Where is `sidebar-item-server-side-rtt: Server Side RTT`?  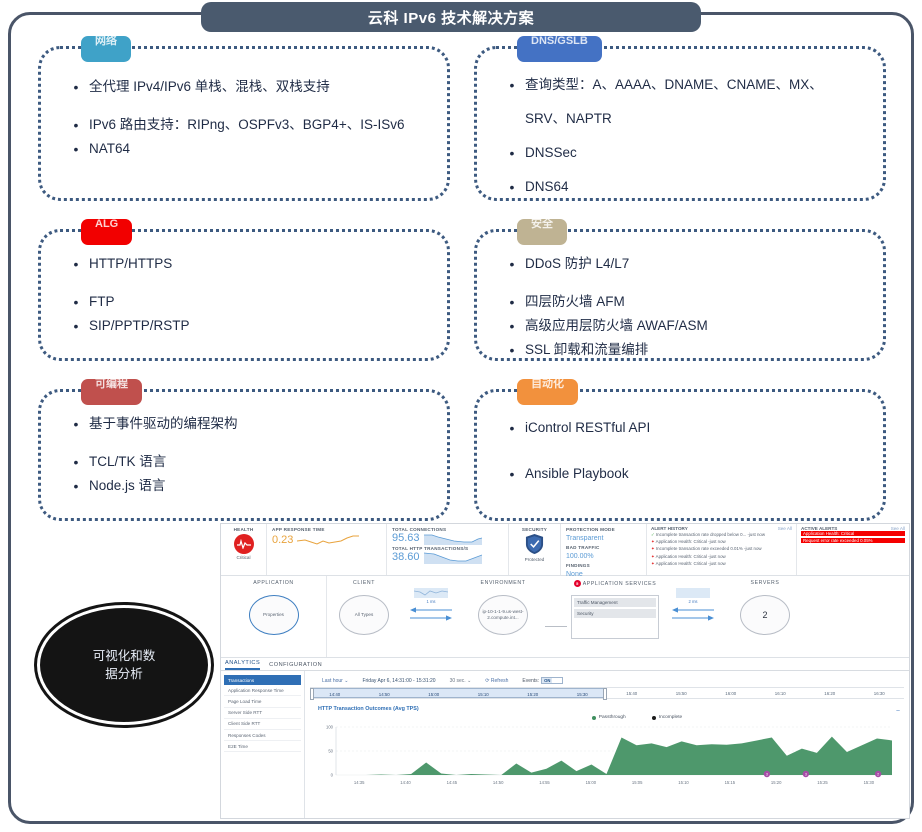 sidebar-item-server-side-rtt: Server Side RTT is located at coordinates (262, 713).